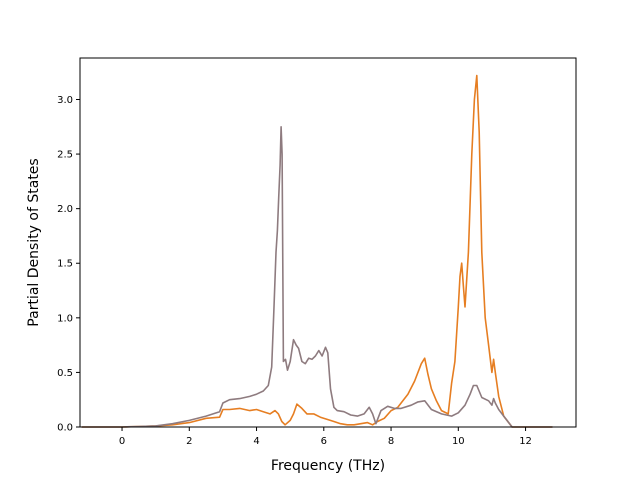 The width and height of the screenshot is (640, 480). I want to click on x-tick-label: 8, so click(391, 441).